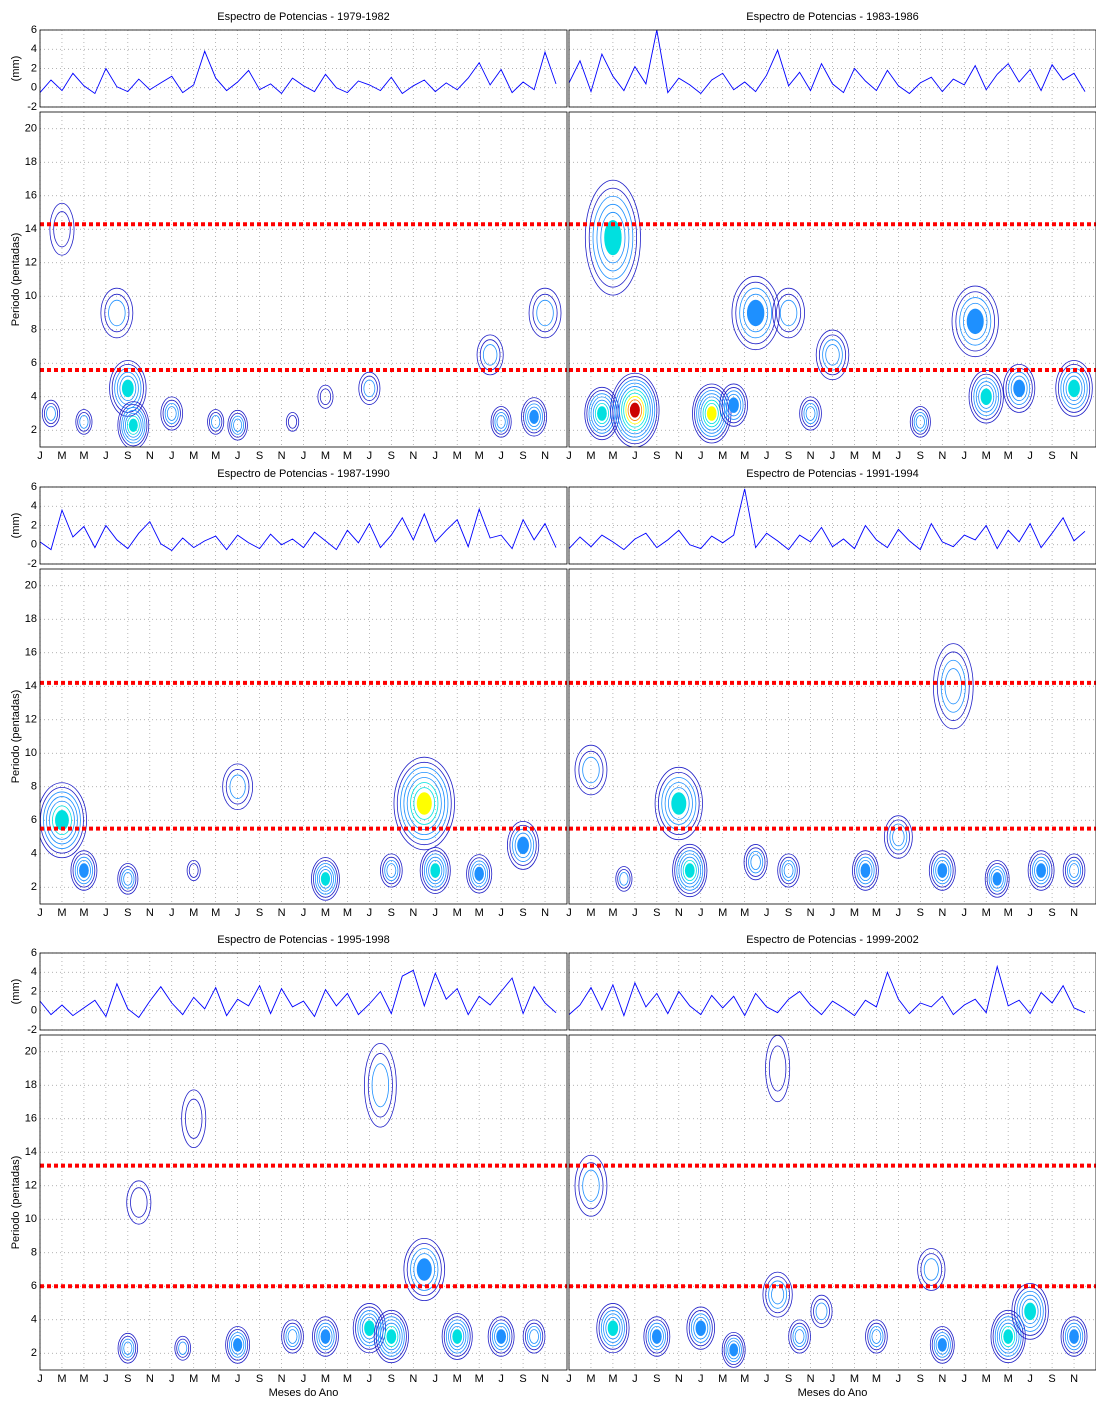 This screenshot has width=1096, height=1403. I want to click on y-tick-label: 16, so click(31, 1119).